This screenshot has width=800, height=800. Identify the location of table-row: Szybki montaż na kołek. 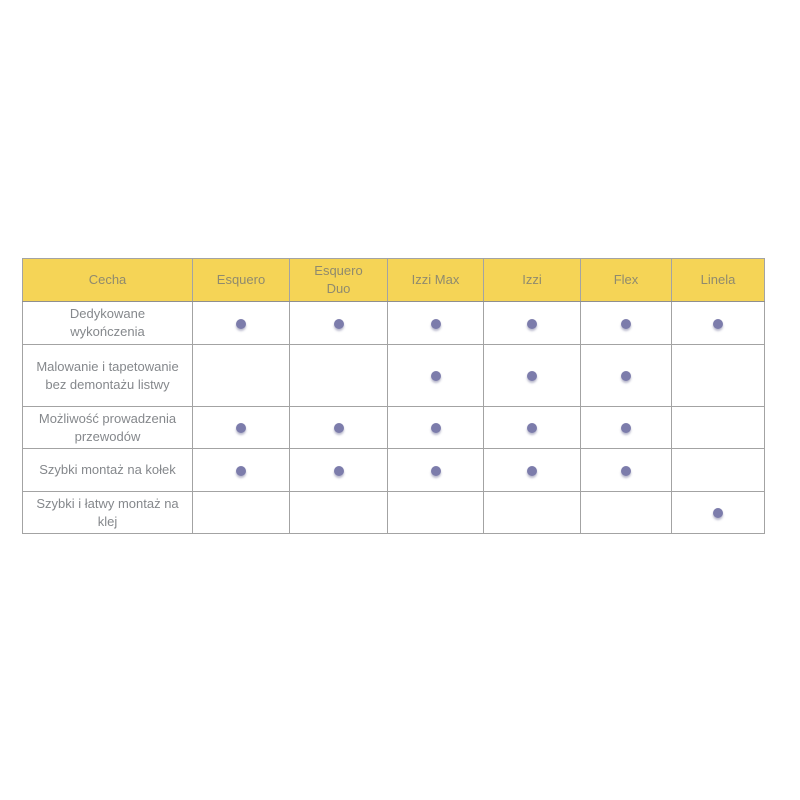
(393, 470).